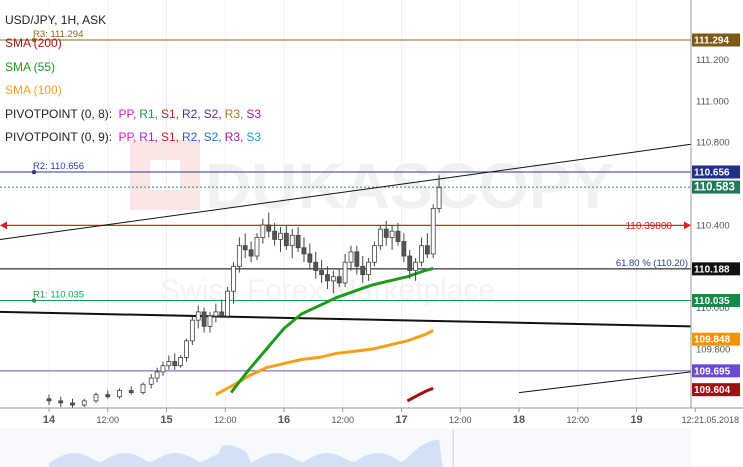 Image resolution: width=743 pixels, height=467 pixels. I want to click on pivot-item-pp: PP,, so click(127, 113).